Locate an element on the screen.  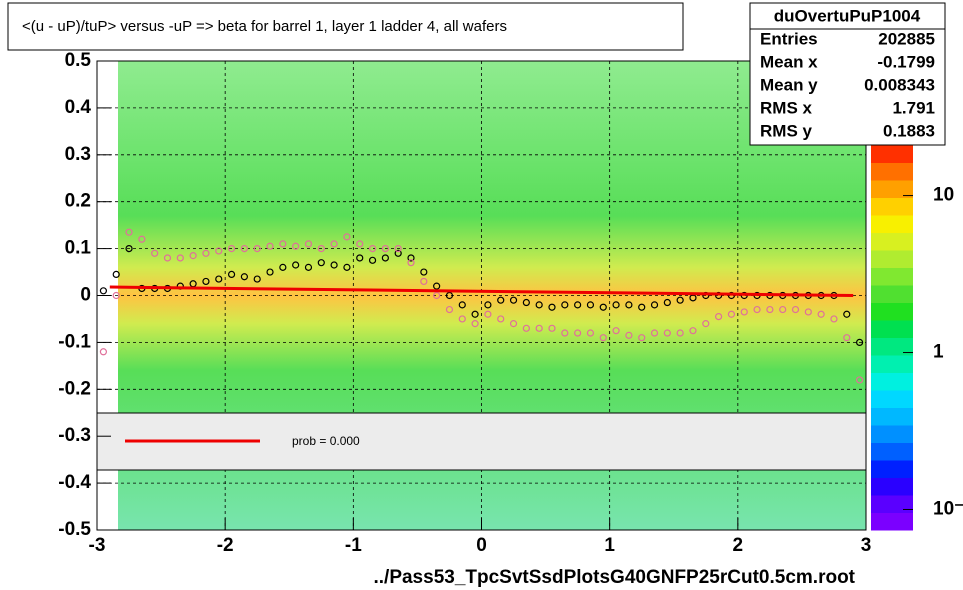
y-tick-label: -0.4 is located at coordinates (74, 482).